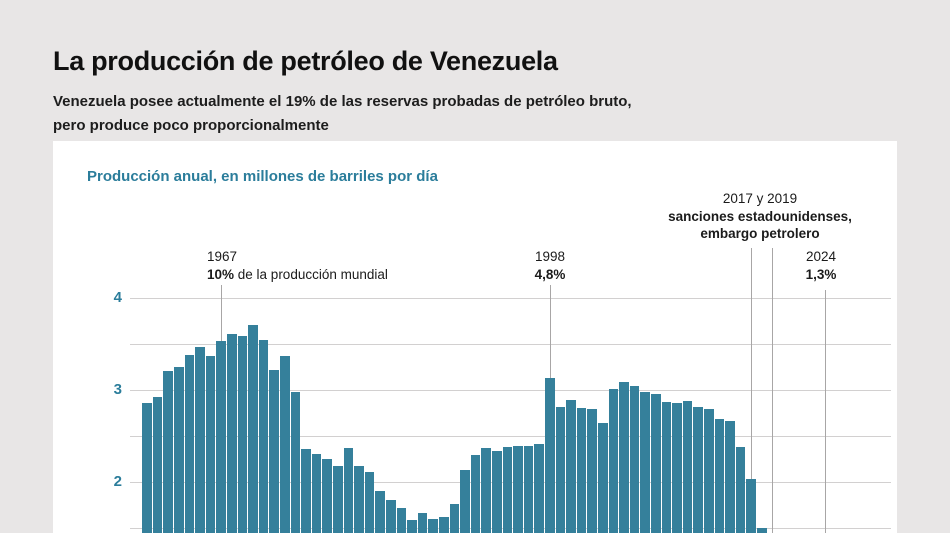  Describe the element at coordinates (821, 256) in the screenshot. I see `annotation-2024-year: 2024` at that location.